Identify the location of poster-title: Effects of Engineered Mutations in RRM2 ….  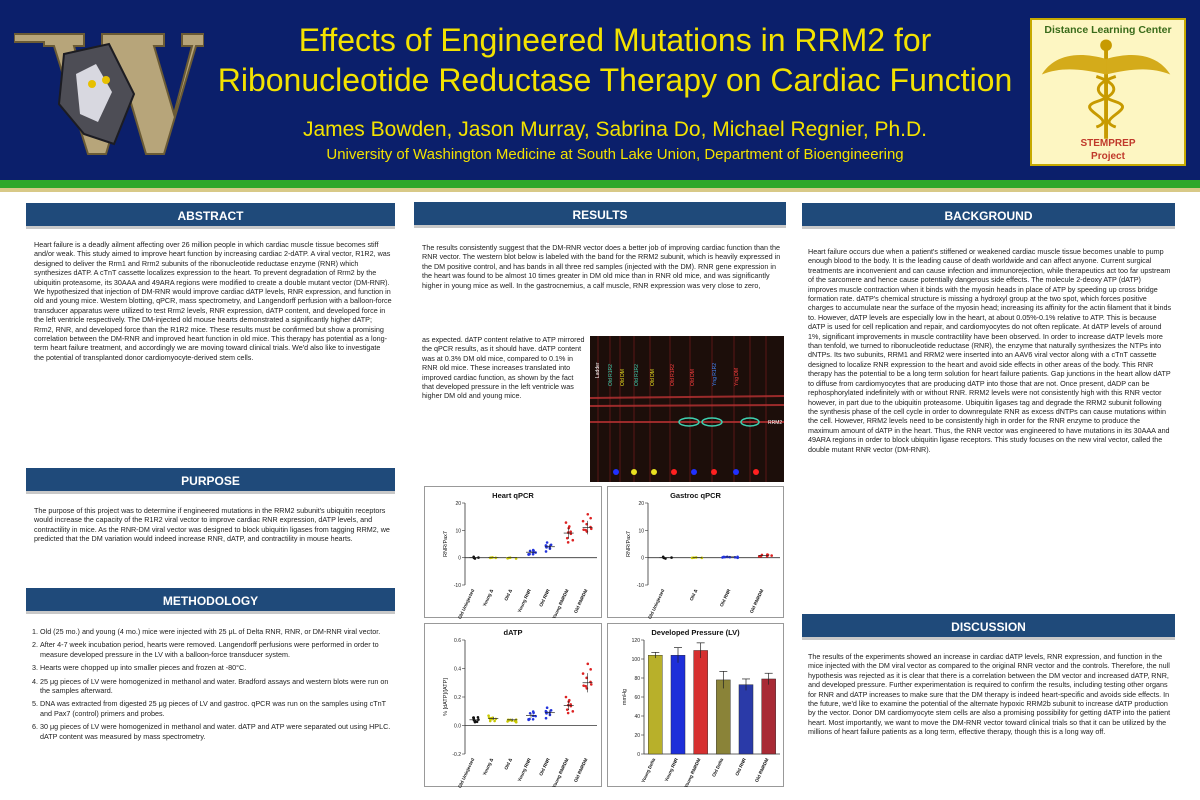
(615, 60).